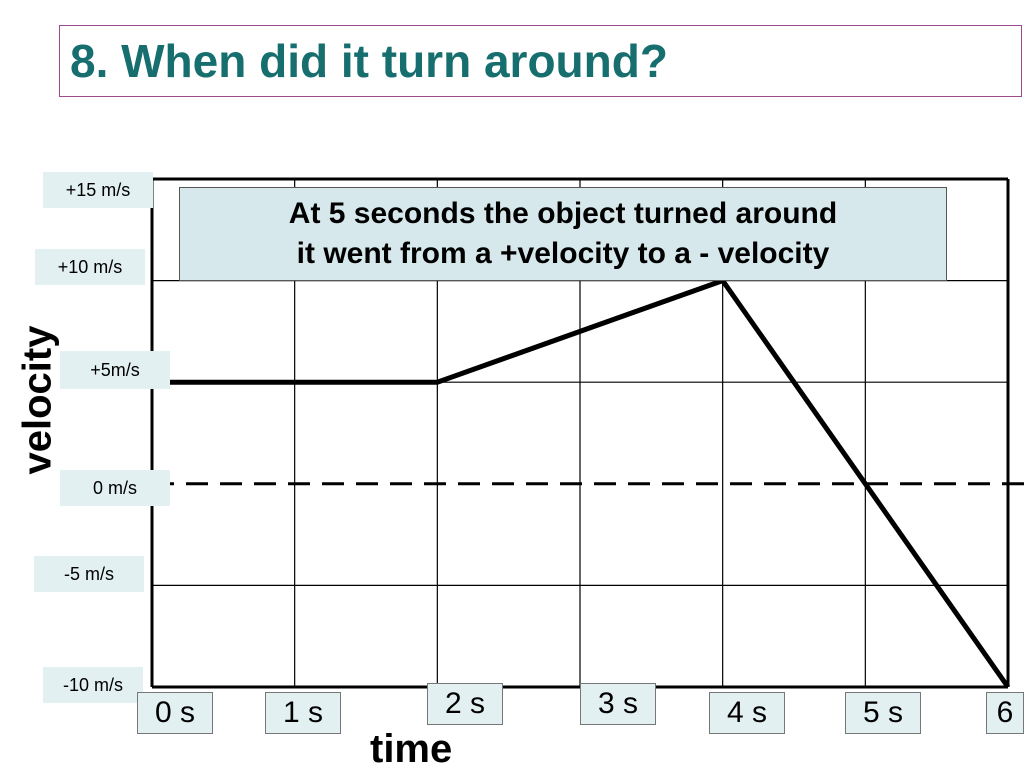  What do you see at coordinates (115, 488) in the screenshot?
I see `y-tick-label: 0 m/s` at bounding box center [115, 488].